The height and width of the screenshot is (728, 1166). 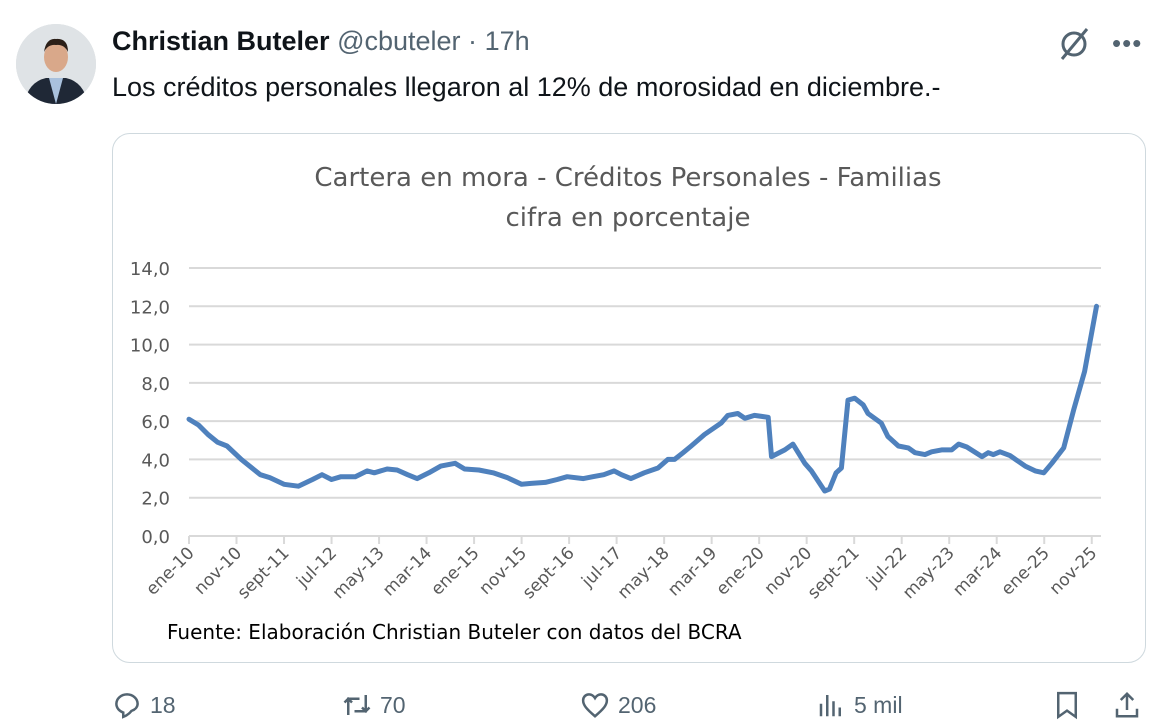 I want to click on author-name: Christian Buteler, so click(x=221, y=41).